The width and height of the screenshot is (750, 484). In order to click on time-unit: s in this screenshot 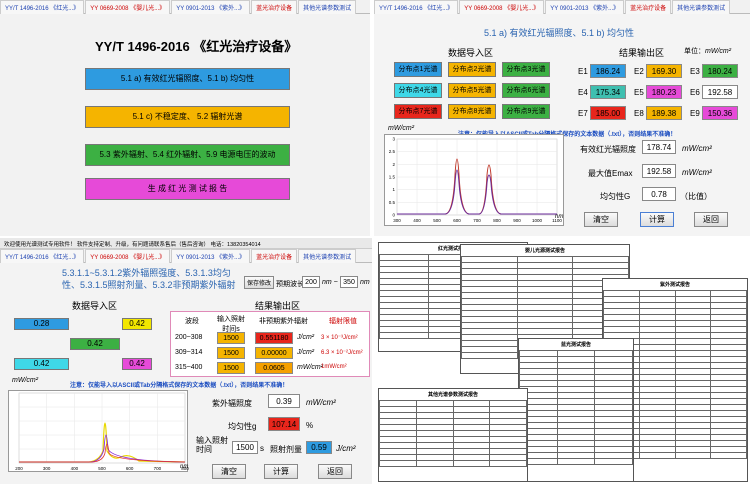, I will do `click(262, 448)`.